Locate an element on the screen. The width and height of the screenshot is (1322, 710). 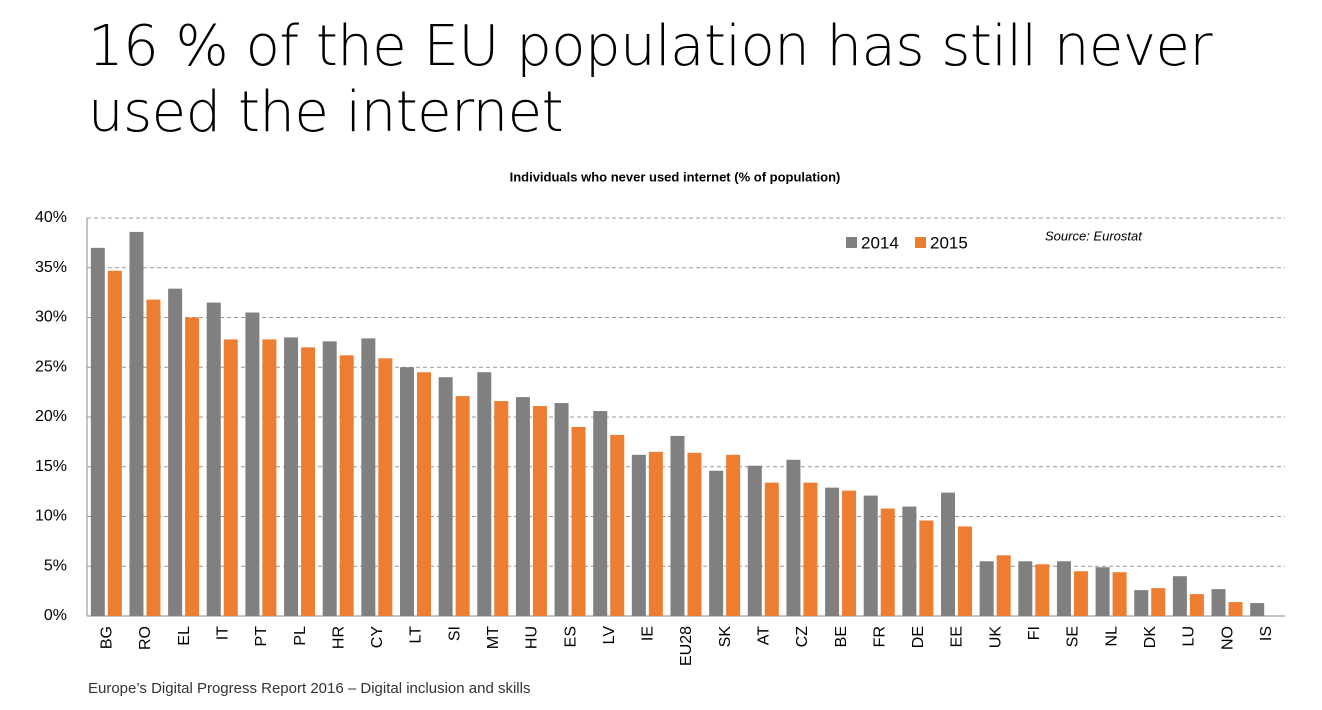
x-tick-label: PT is located at coordinates (261, 636).